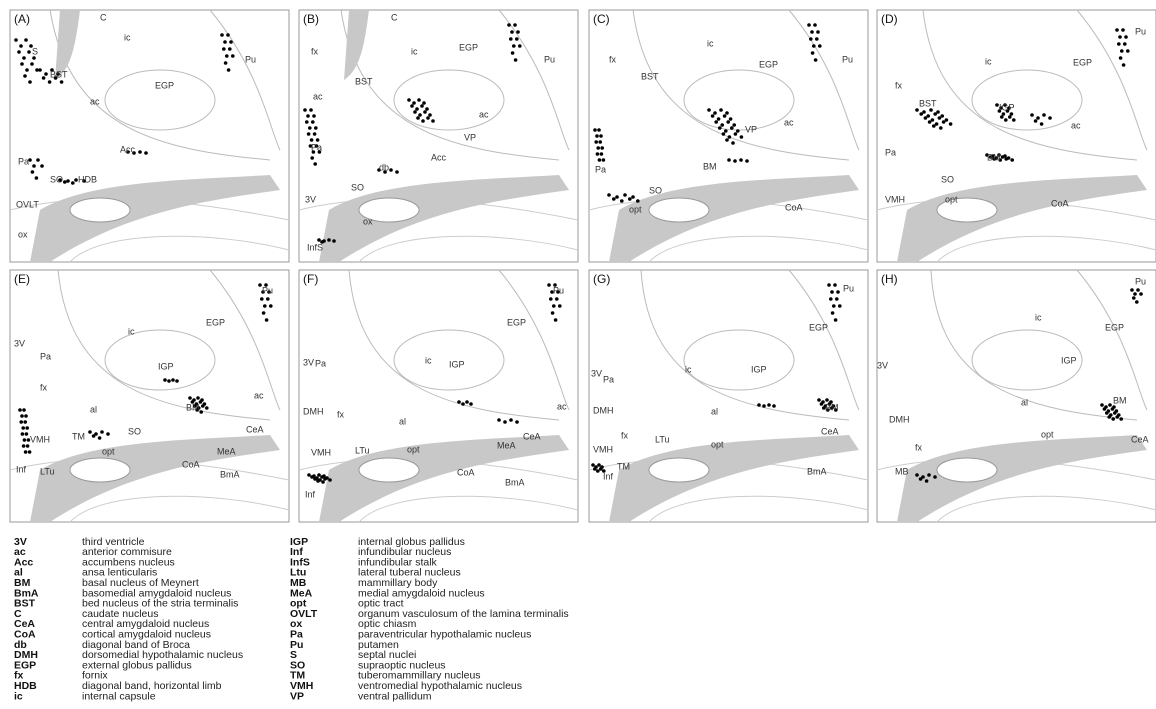  I want to click on legend-definition: optic chiasm, so click(387, 624).